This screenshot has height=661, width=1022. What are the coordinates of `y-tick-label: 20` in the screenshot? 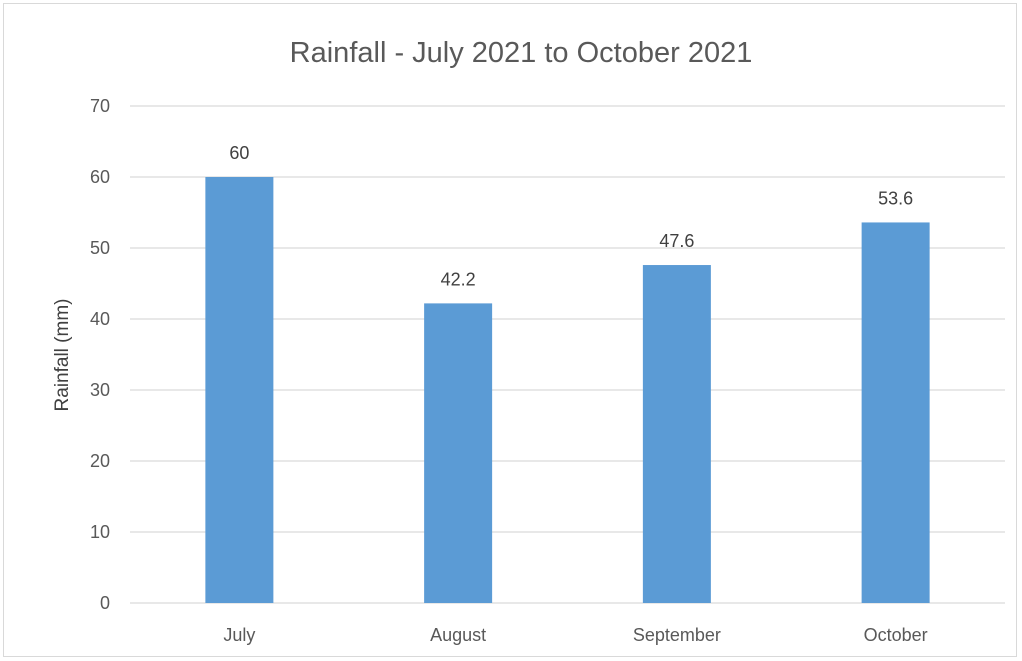 It's located at (100, 461).